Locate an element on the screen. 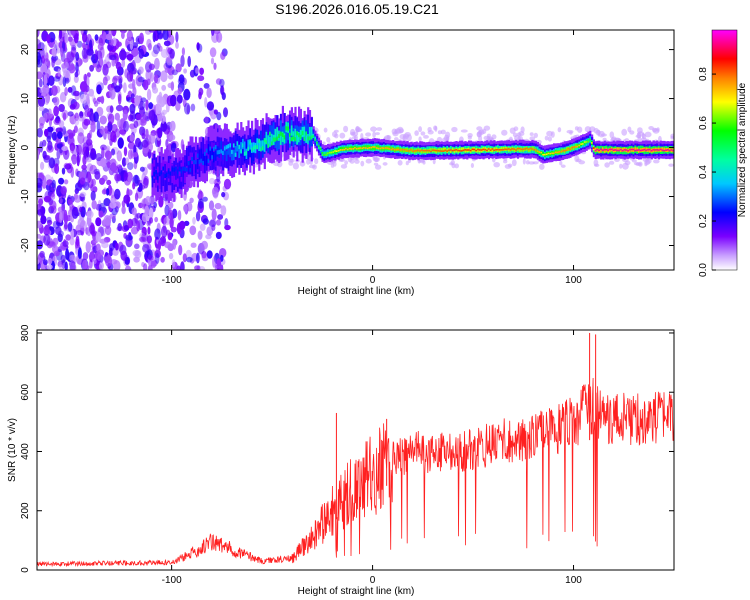 The image size is (750, 600). y-tick-label: 400 is located at coordinates (25, 451).